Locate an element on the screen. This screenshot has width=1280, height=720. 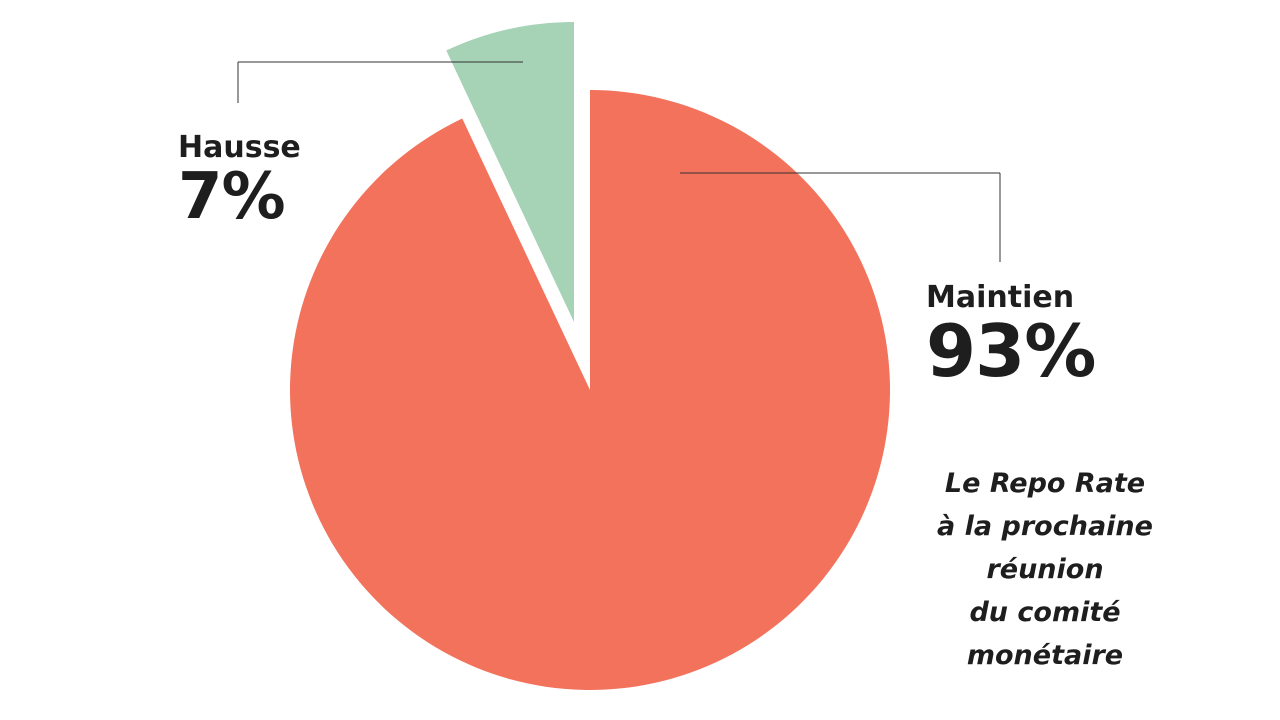
hausse-label: Hausse 7% is located at coordinates (239, 179).